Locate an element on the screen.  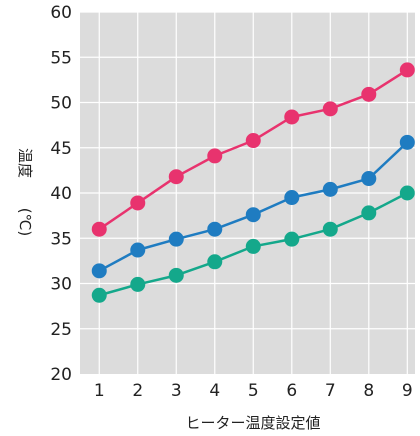
x-tick-label: 9 is located at coordinates (407, 391).